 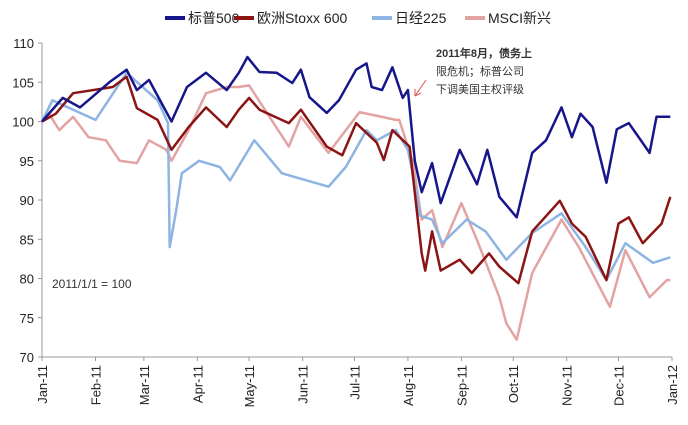 What do you see at coordinates (23, 122) in the screenshot?
I see `y-tick-label: 100` at bounding box center [23, 122].